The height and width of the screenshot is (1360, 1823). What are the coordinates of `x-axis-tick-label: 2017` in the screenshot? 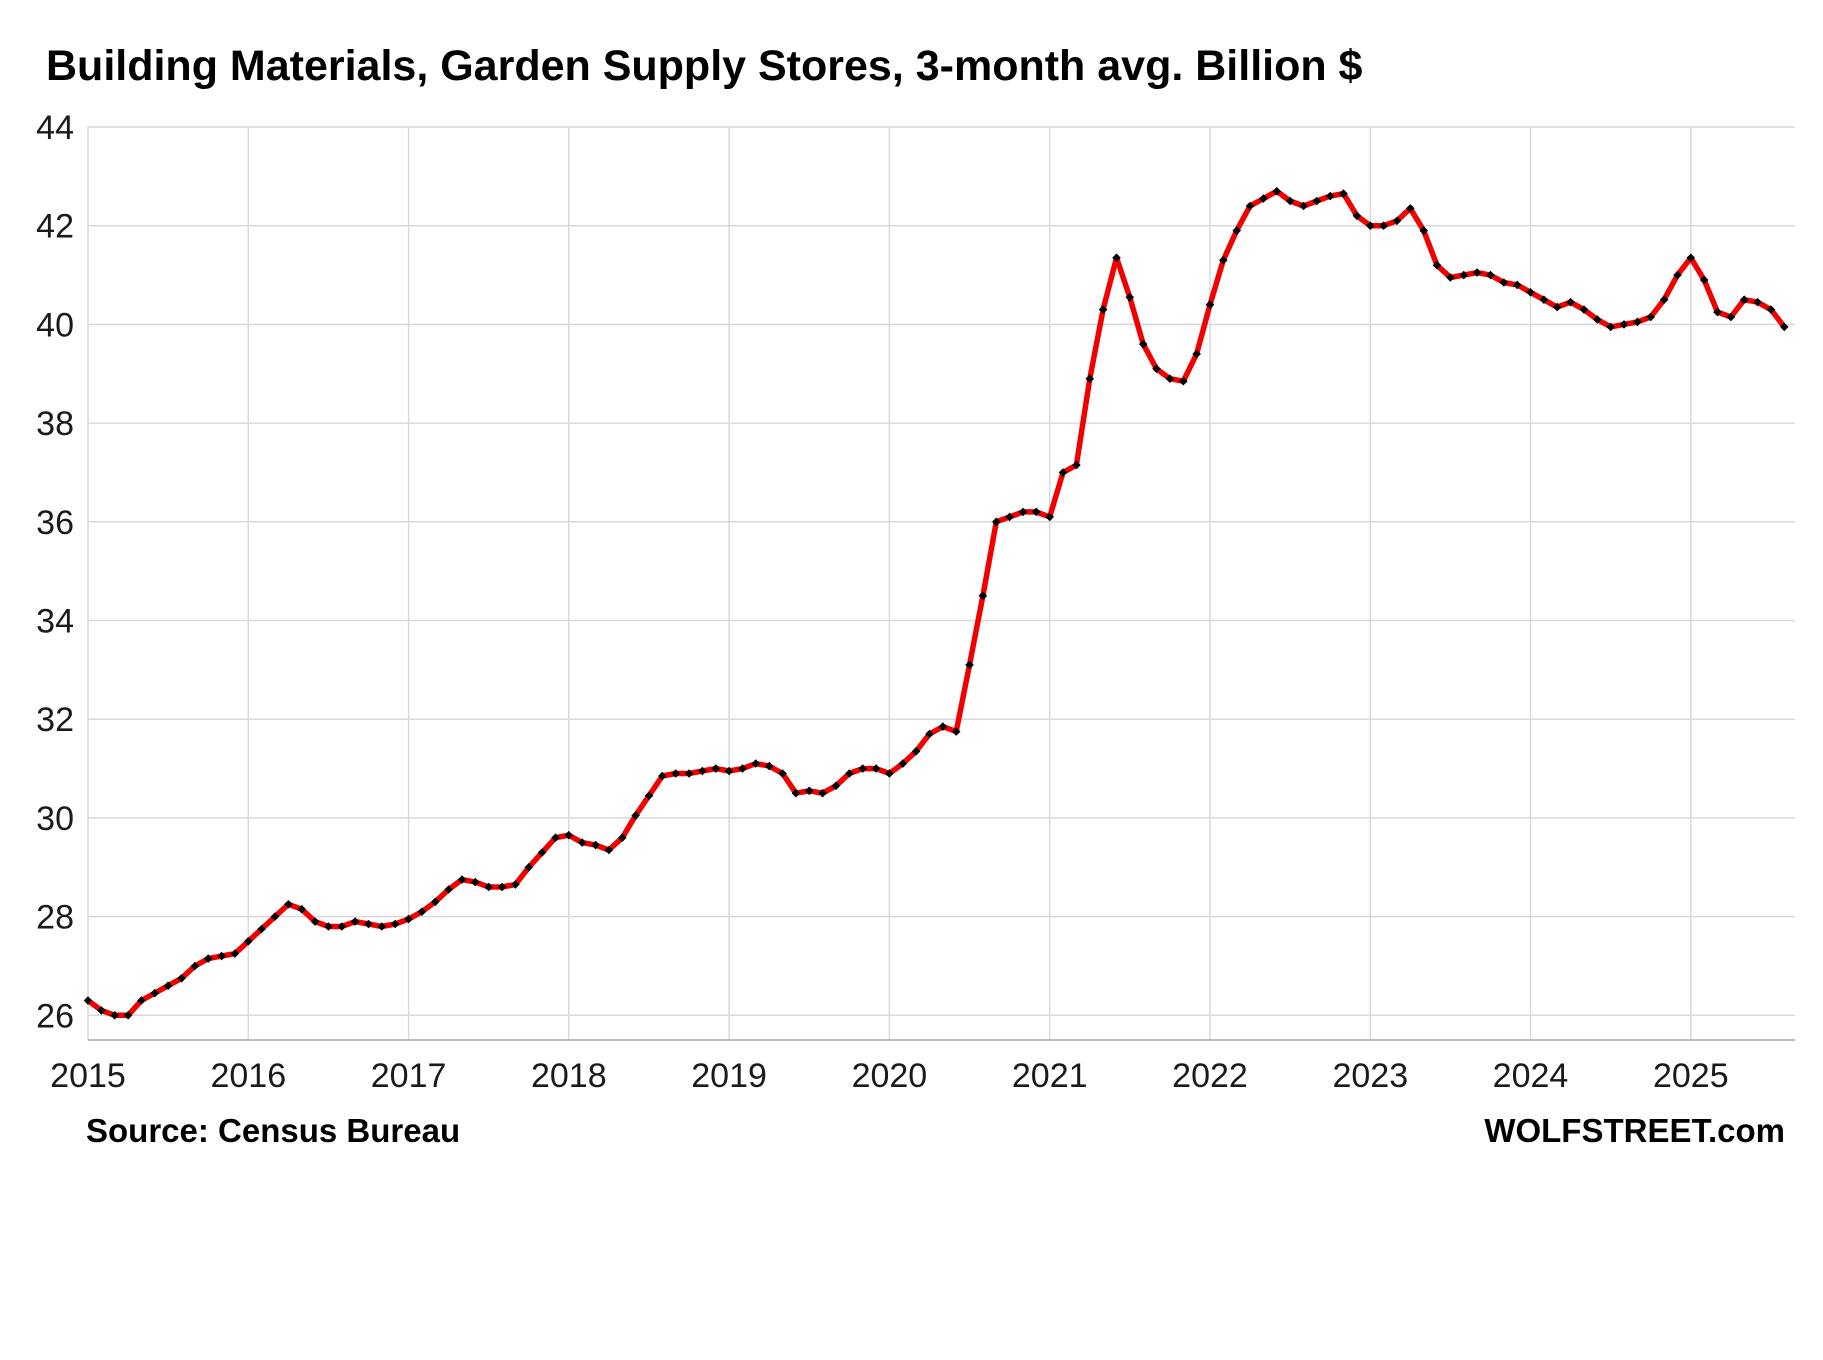 It's located at (409, 1076).